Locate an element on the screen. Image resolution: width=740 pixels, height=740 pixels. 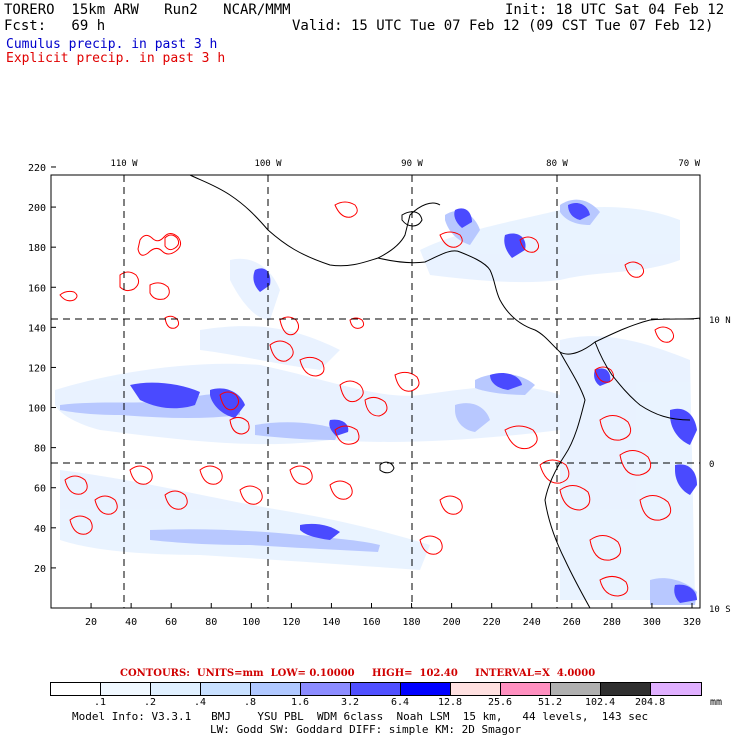
y-tick-label: 160 is located at coordinates (37, 288).